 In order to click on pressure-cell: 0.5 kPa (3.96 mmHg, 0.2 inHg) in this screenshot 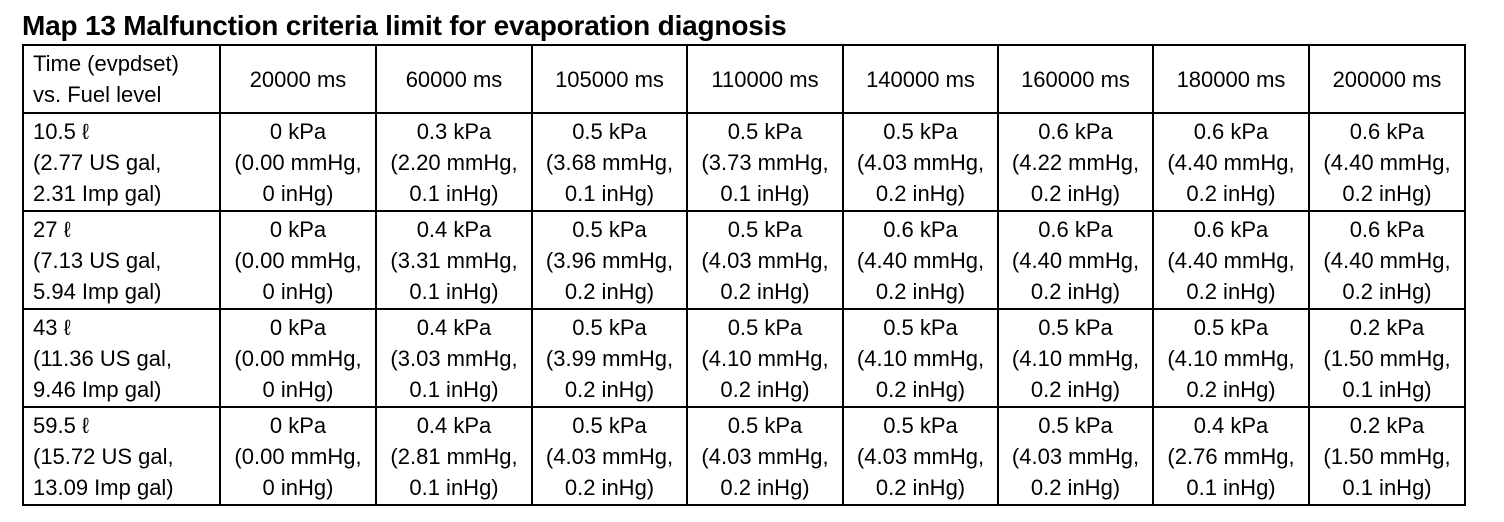, I will do `click(609, 260)`.